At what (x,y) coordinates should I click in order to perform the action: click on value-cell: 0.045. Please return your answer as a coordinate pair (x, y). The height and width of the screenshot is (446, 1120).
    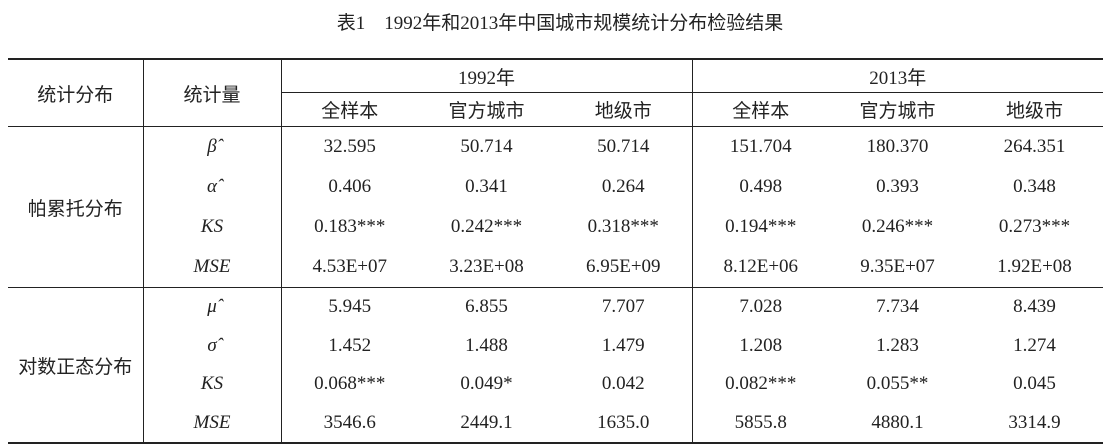
    Looking at the image, I should click on (1034, 384).